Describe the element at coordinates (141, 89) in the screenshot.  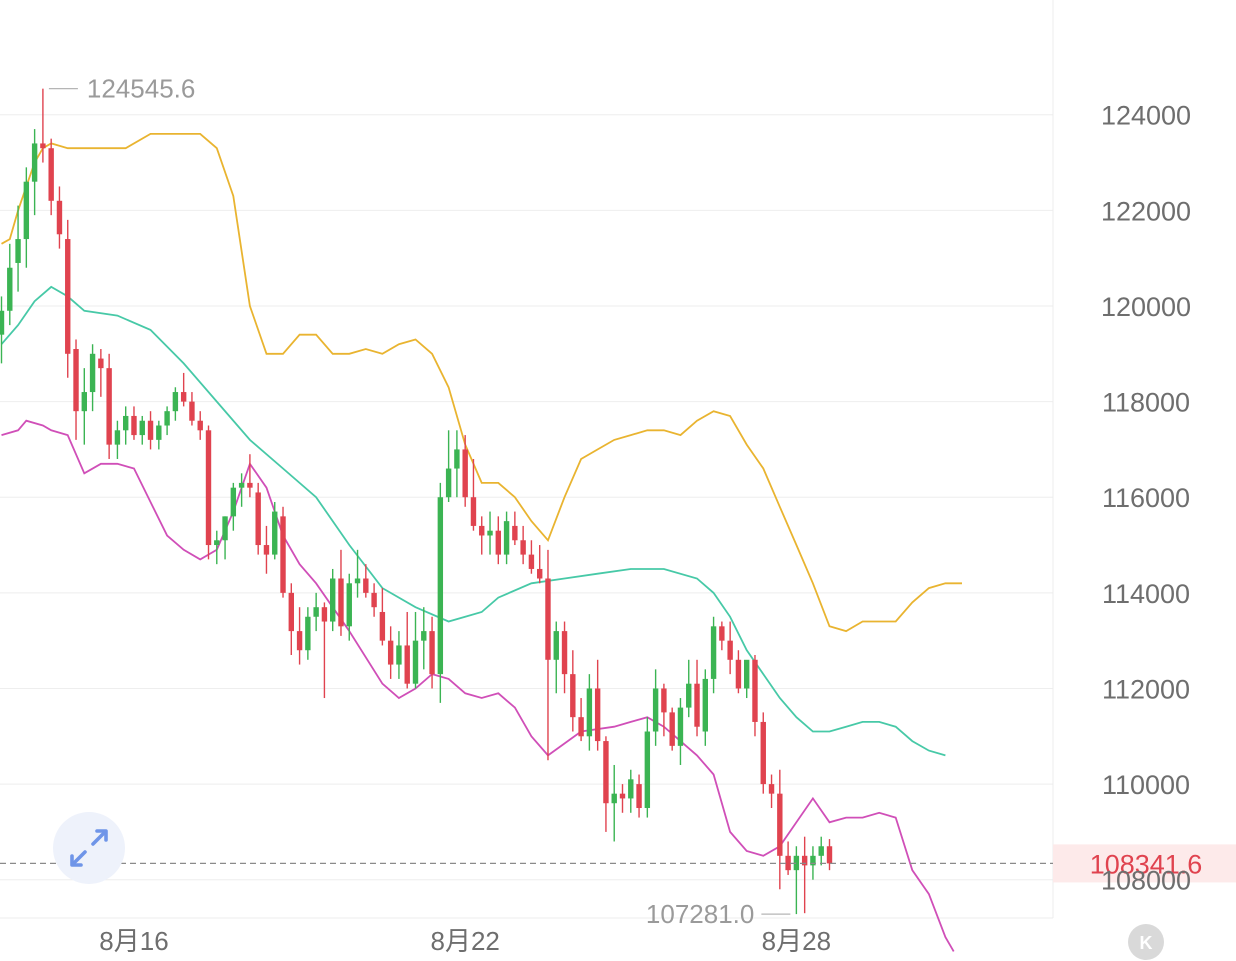
I see `max-price-label: 124545.6` at that location.